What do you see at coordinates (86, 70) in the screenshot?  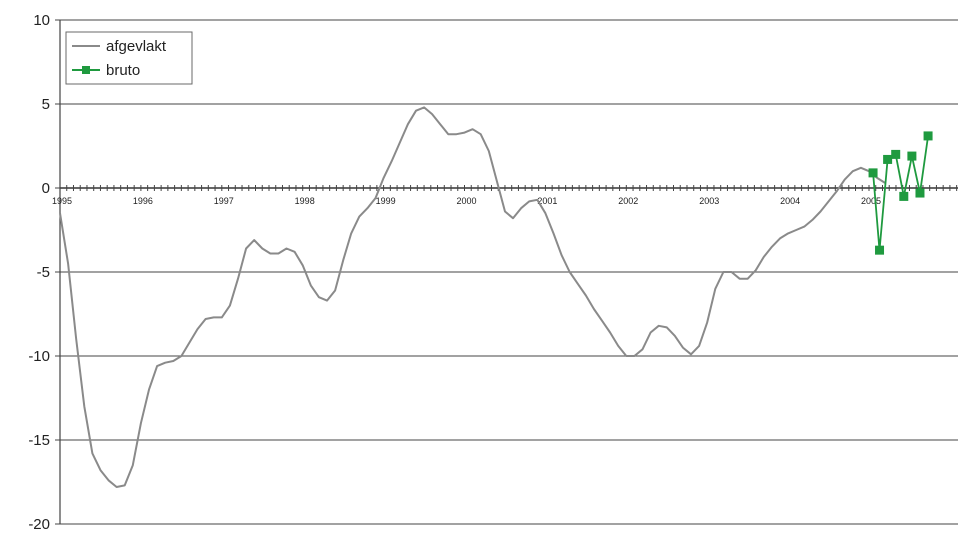 I see `legend-marker-bruto` at bounding box center [86, 70].